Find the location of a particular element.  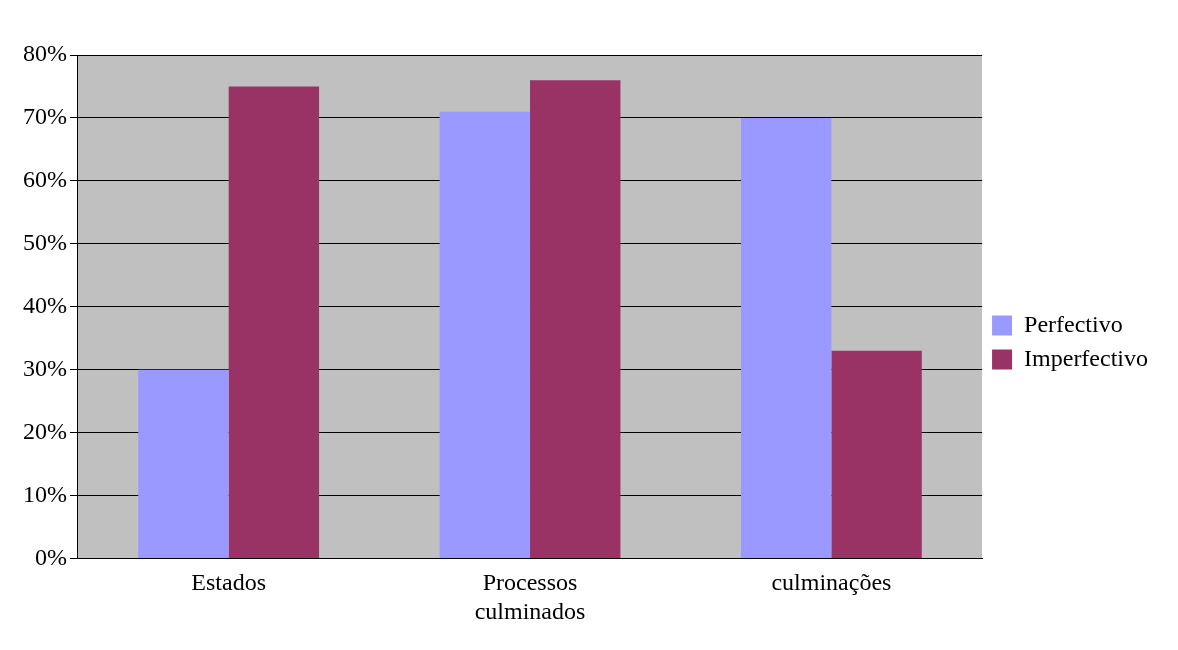

category-label: culminados is located at coordinates (530, 610).